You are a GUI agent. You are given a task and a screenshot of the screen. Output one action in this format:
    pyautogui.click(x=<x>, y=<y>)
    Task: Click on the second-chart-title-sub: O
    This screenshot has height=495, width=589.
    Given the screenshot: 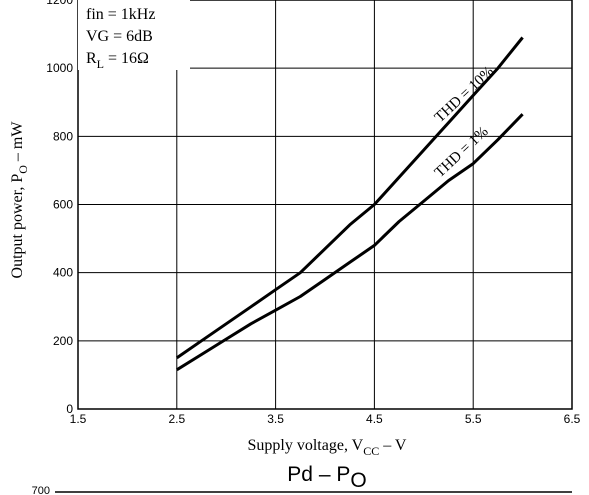 What is the action you would take?
    pyautogui.click(x=358, y=480)
    